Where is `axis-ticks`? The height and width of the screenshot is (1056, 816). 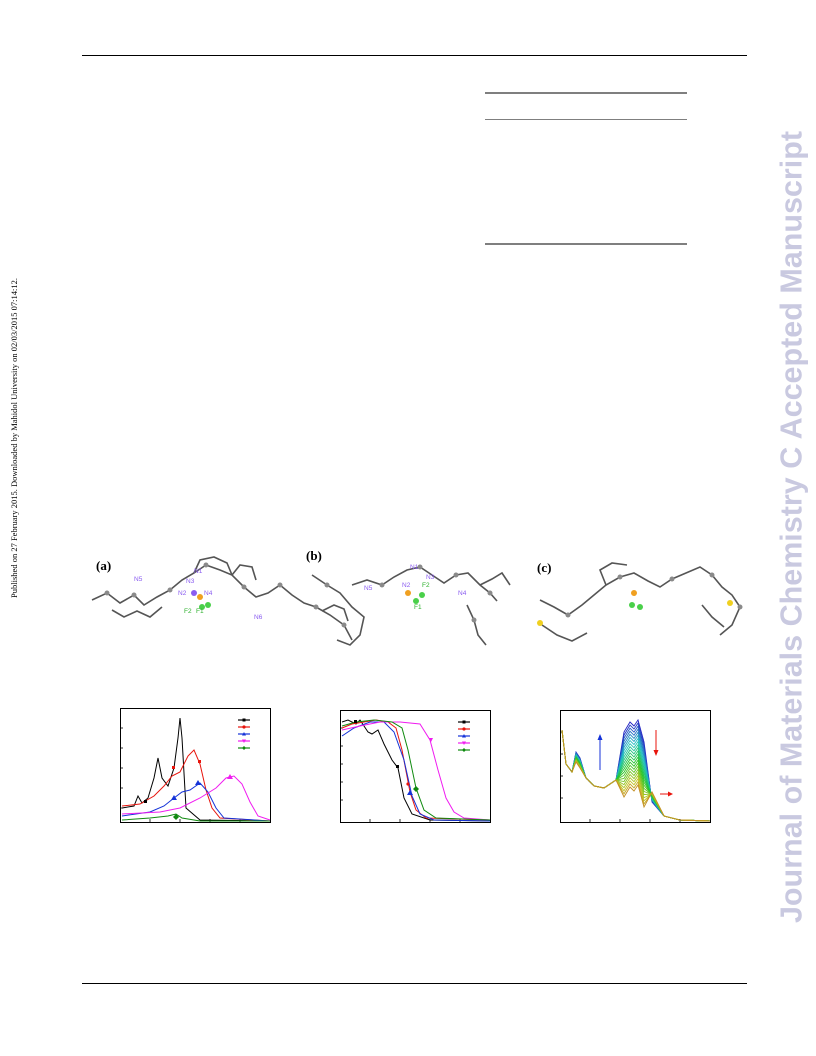 axis-ticks is located at coordinates (620, 776).